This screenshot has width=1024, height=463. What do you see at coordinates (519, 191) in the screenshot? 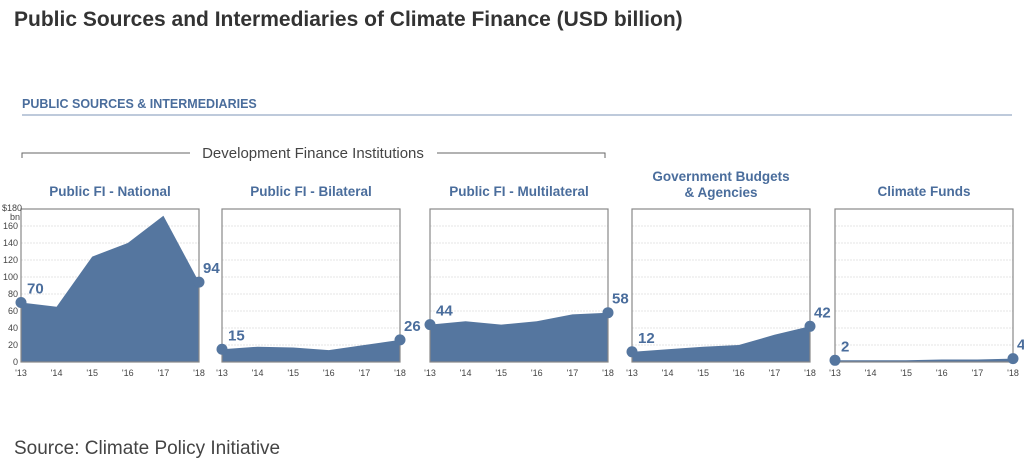
I see `panel-title: Public FI - Multilateral` at bounding box center [519, 191].